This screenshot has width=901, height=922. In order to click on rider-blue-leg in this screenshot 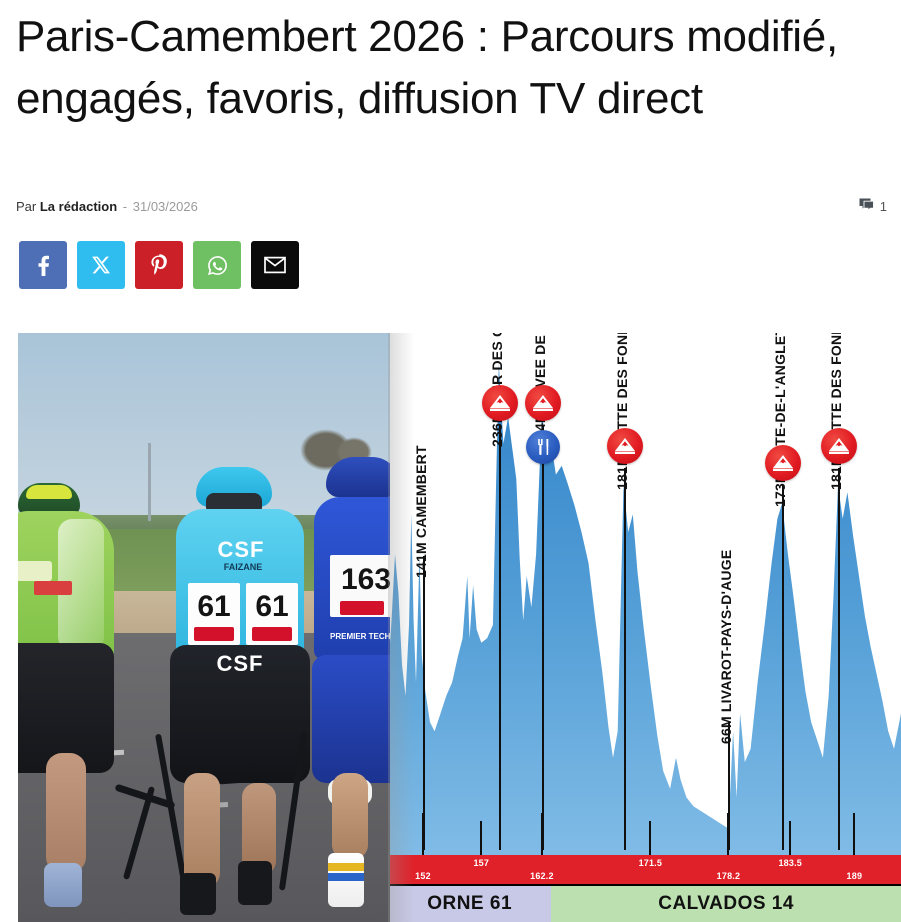, I will do `click(350, 816)`.